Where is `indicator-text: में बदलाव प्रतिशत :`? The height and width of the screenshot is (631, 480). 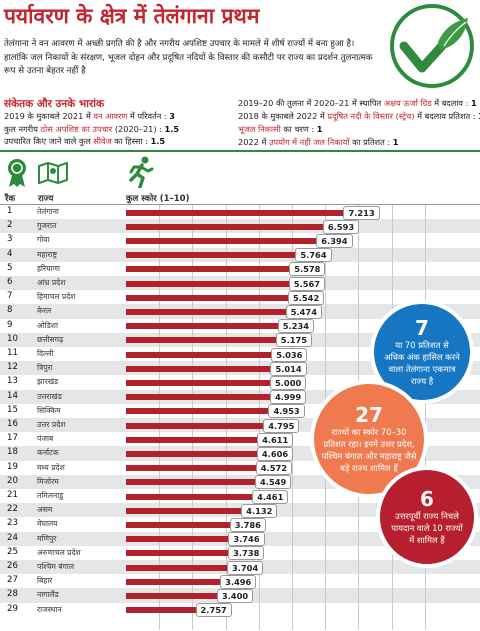
indicator-text: में बदलाव प्रतिशत : is located at coordinates (446, 116).